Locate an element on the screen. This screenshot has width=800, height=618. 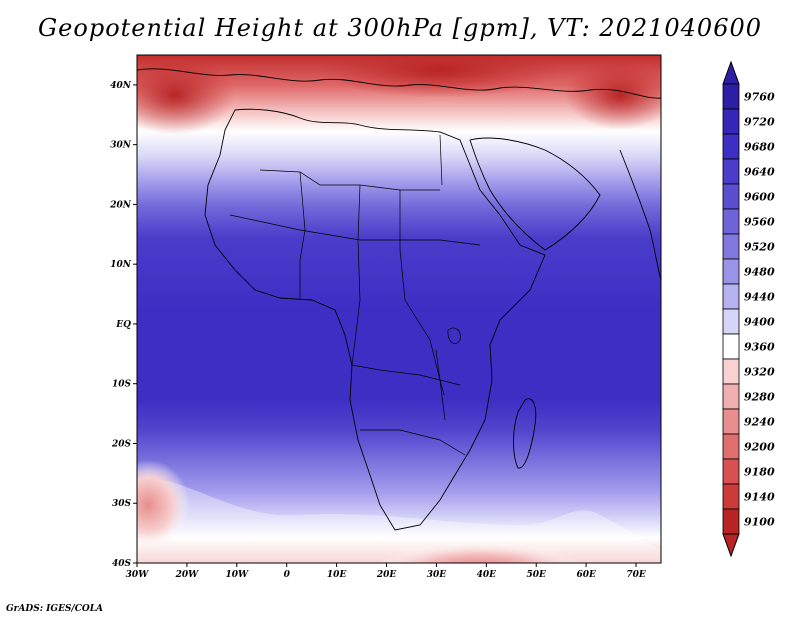
colorbar-label: 9320 is located at coordinates (759, 372).